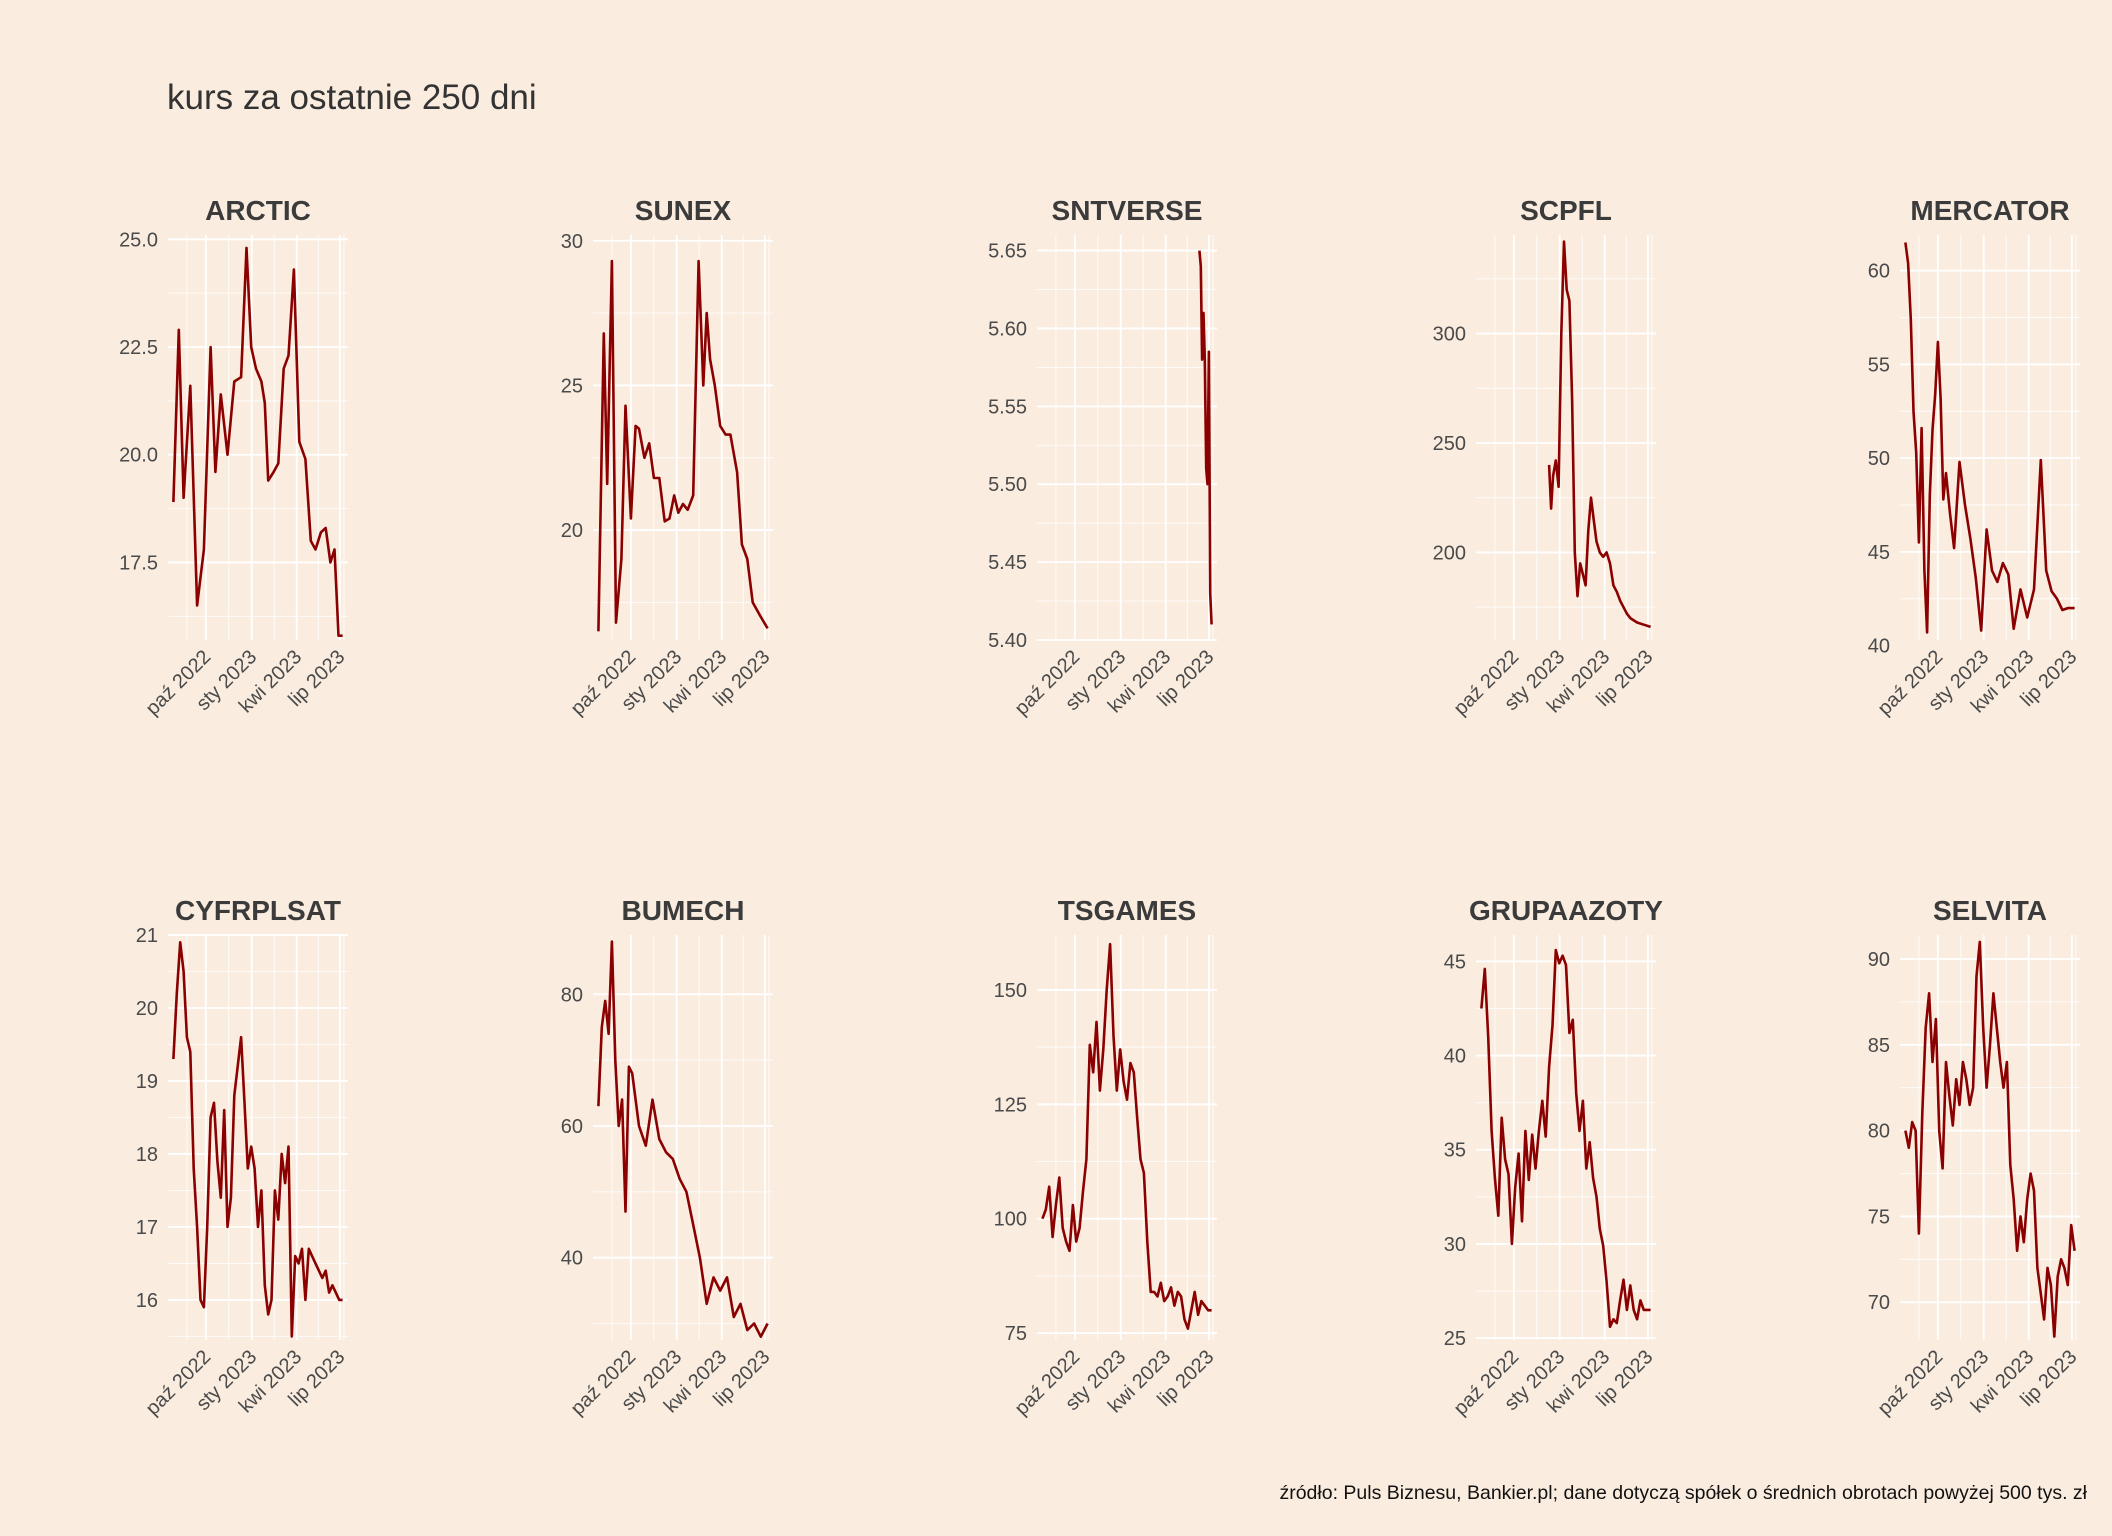 The height and width of the screenshot is (1536, 2112). Describe the element at coordinates (147, 1155) in the screenshot. I see `y-tick-label: 18` at that location.